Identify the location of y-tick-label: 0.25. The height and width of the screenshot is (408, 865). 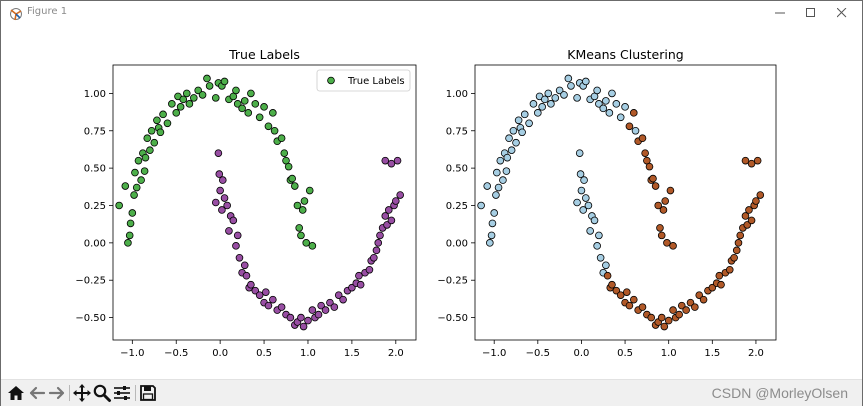
(95, 206).